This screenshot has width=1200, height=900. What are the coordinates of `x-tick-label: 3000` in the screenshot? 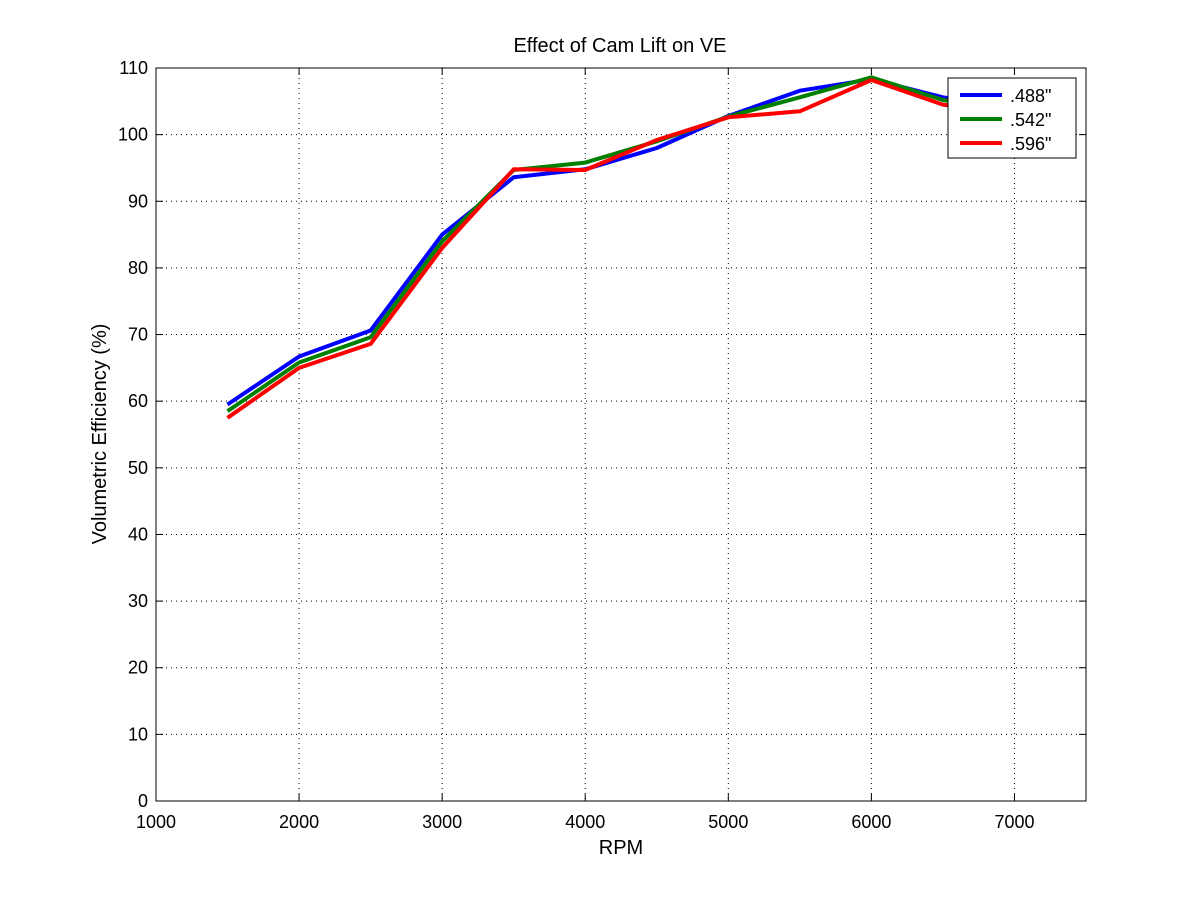 It's located at (442, 822).